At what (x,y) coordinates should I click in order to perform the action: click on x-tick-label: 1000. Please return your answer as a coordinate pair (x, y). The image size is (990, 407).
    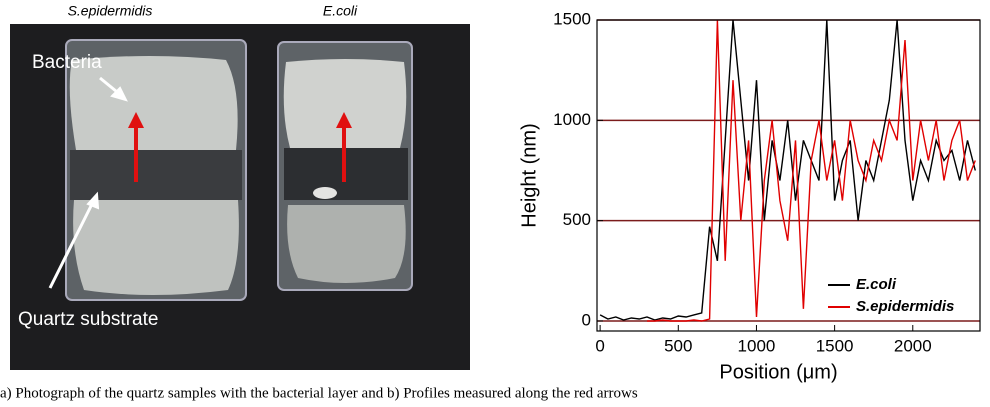
    Looking at the image, I should click on (757, 345).